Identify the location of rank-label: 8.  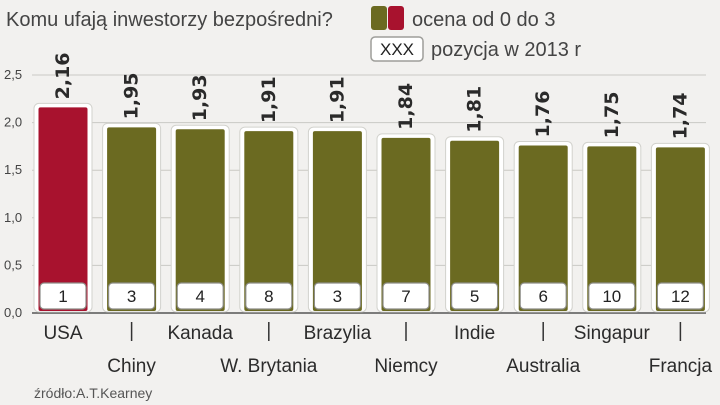
(268, 296).